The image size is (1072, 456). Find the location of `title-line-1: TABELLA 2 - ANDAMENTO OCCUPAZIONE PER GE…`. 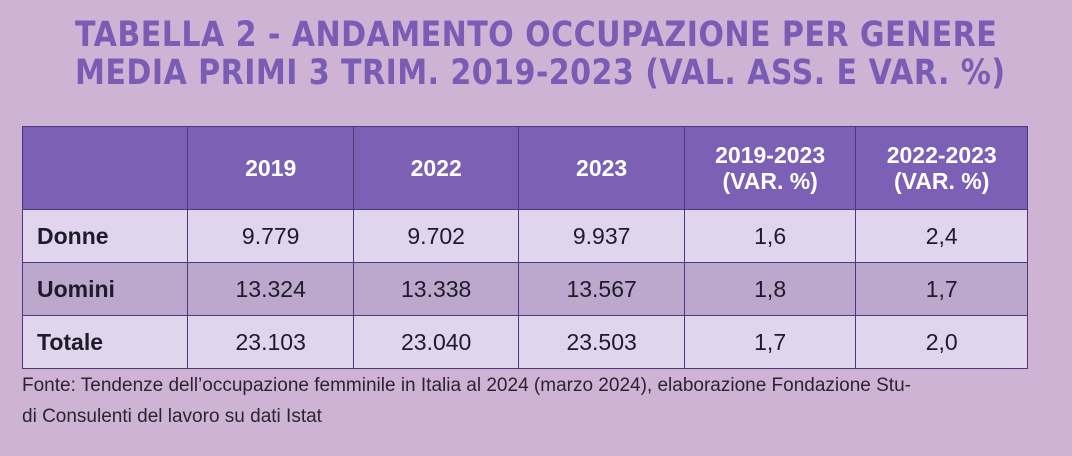

title-line-1: TABELLA 2 - ANDAMENTO OCCUPAZIONE PER GE… is located at coordinates (536, 35).